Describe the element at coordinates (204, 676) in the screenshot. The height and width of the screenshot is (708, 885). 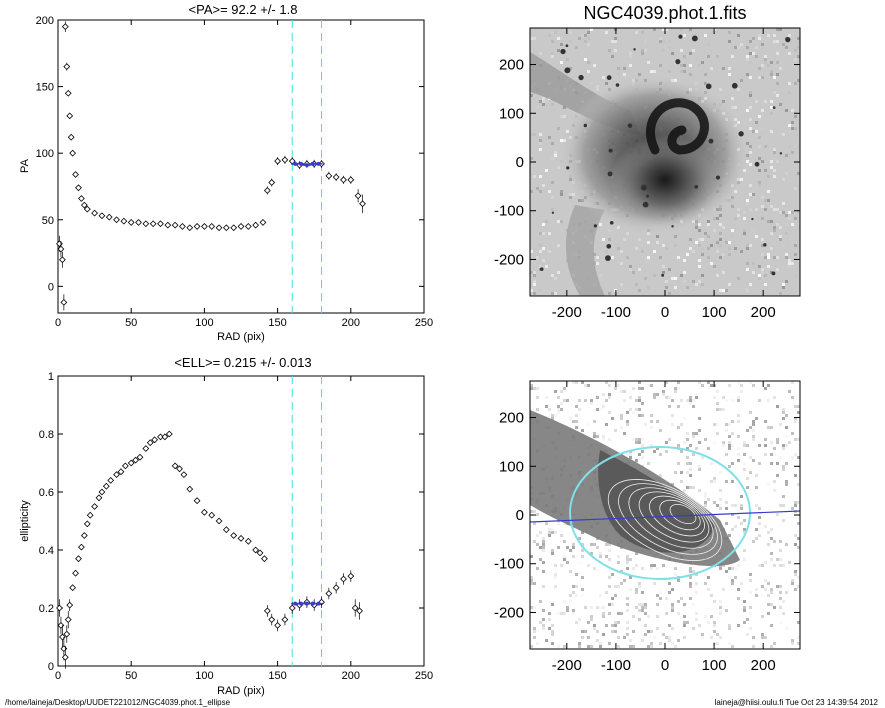
I see `x-tick-label: 100` at that location.